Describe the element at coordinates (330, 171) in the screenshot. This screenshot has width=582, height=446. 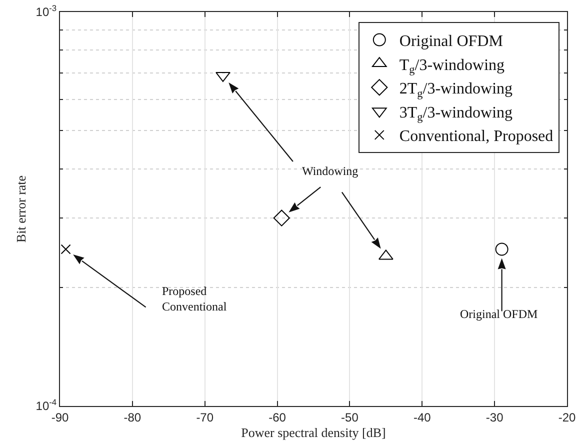
I see `annotation: Windowing` at that location.